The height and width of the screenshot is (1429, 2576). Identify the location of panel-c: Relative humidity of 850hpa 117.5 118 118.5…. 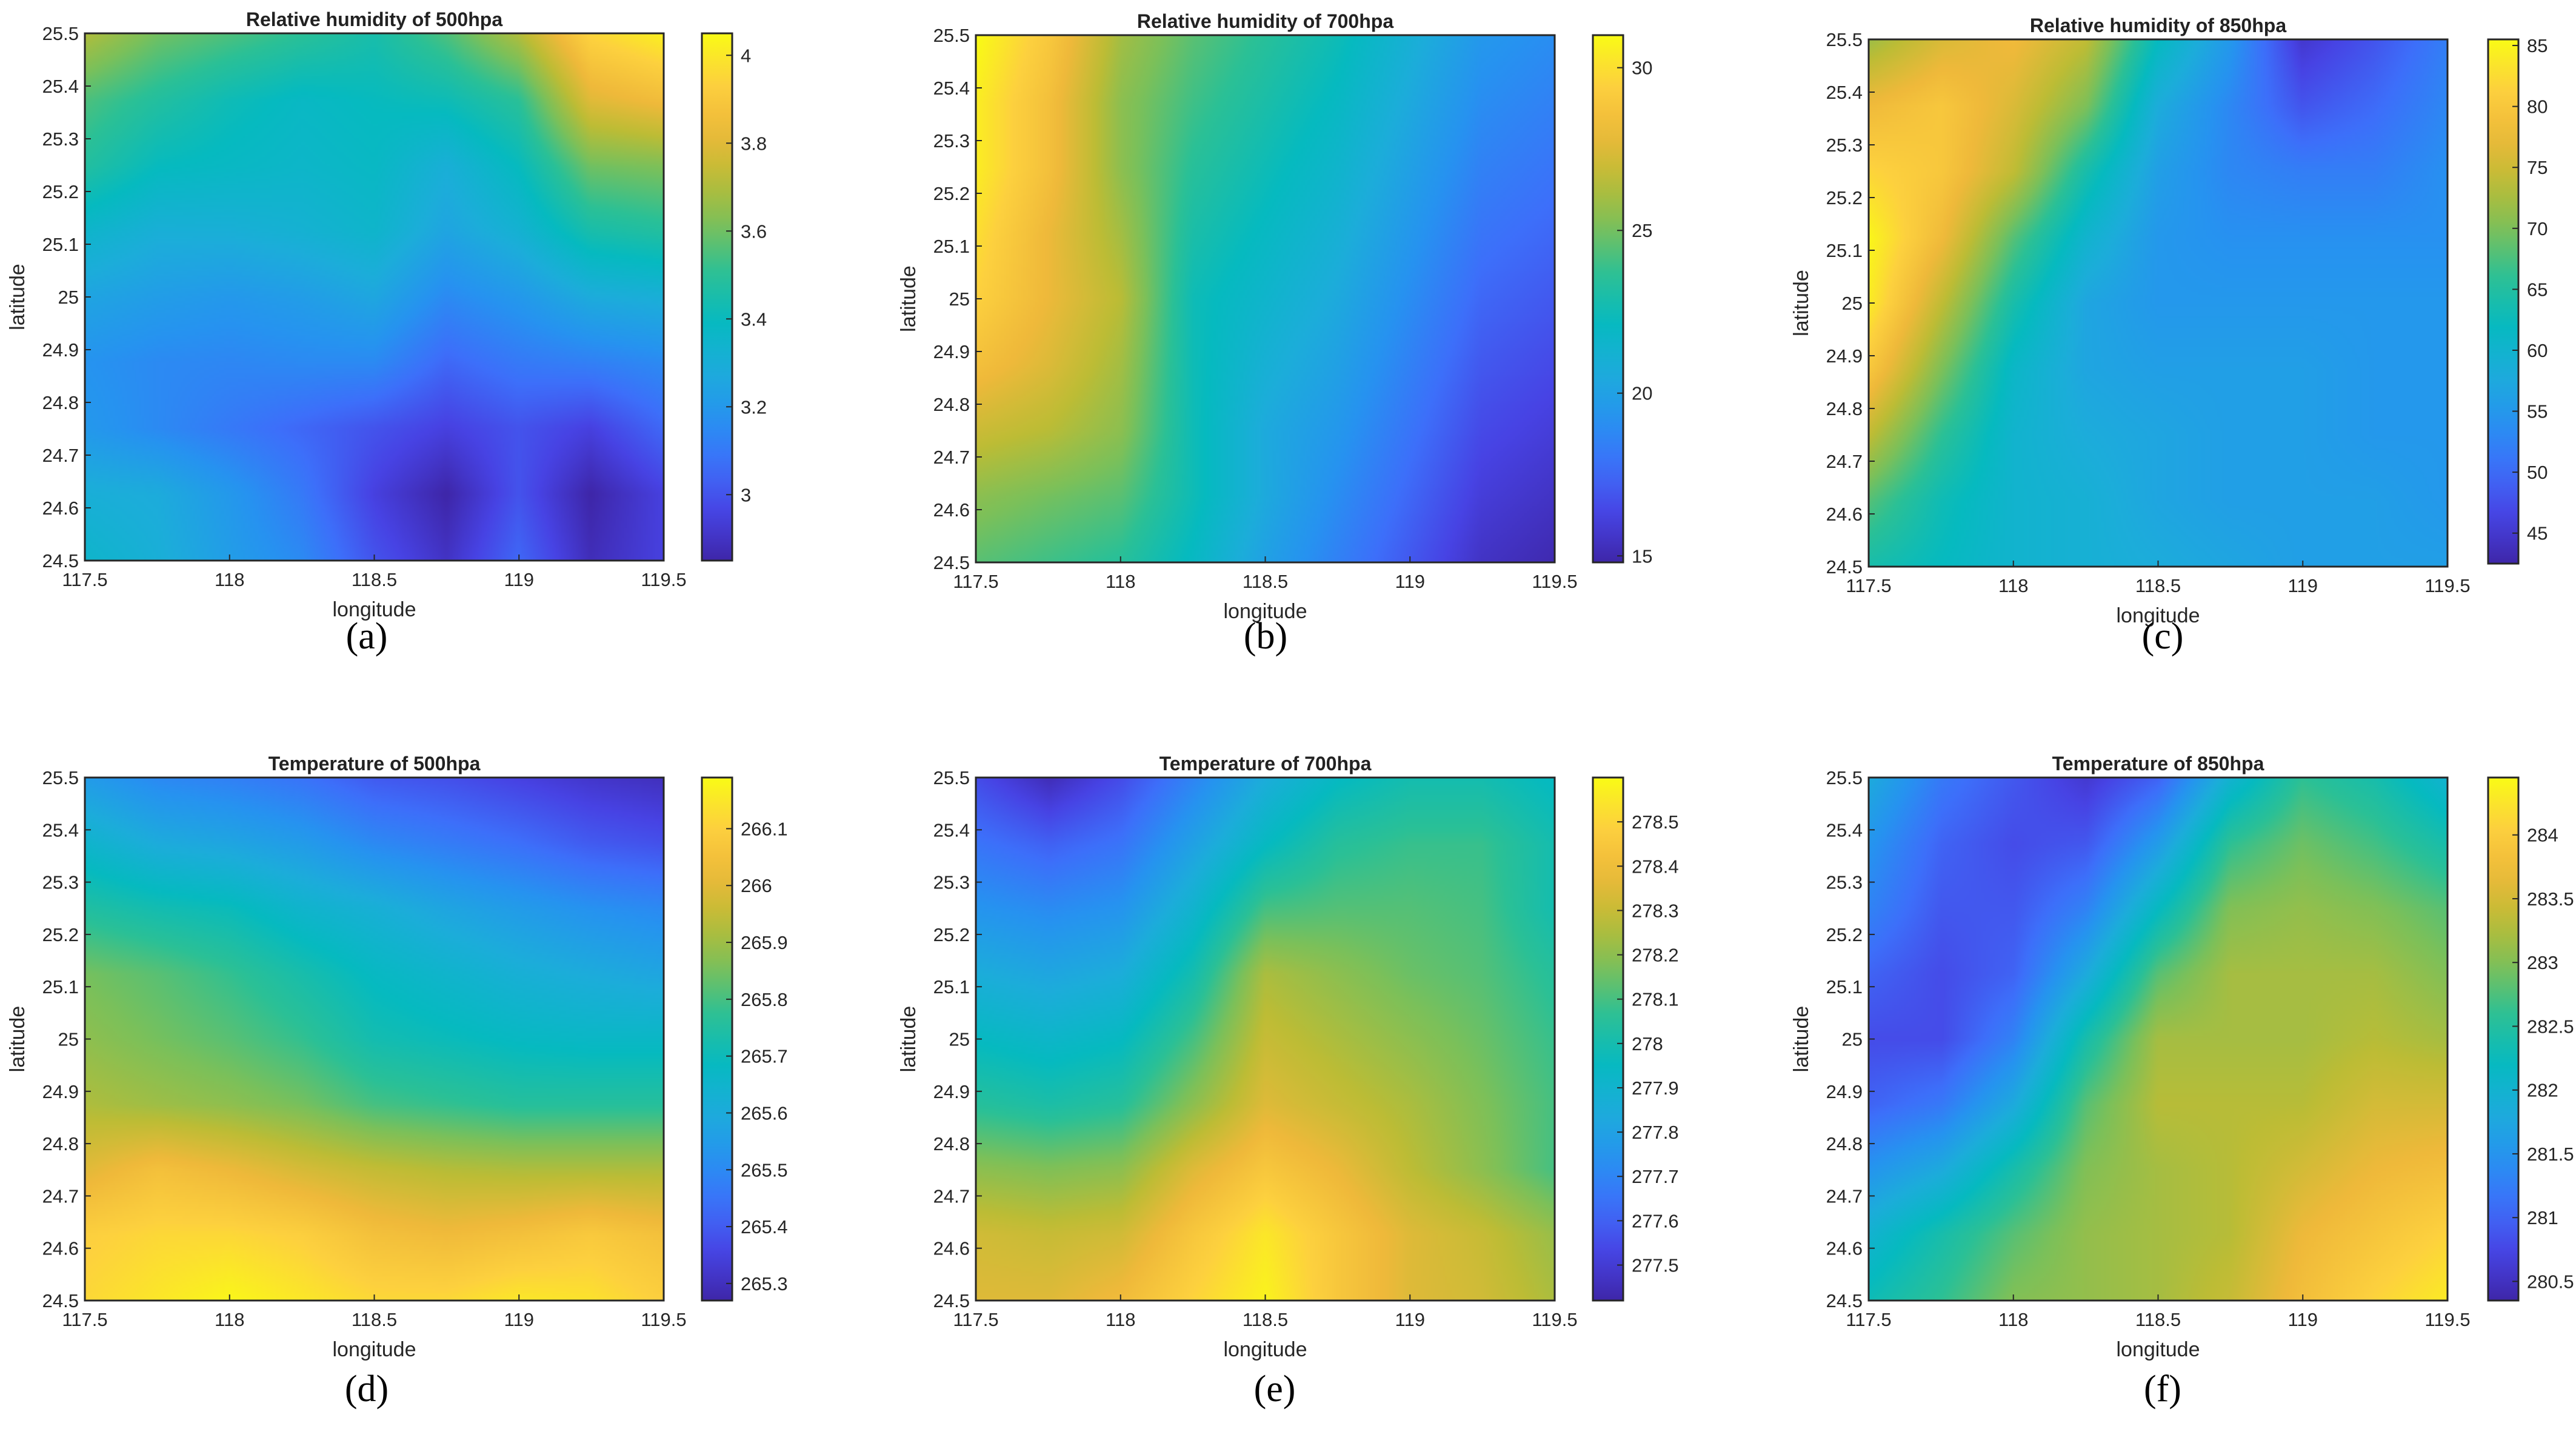
(2169, 336).